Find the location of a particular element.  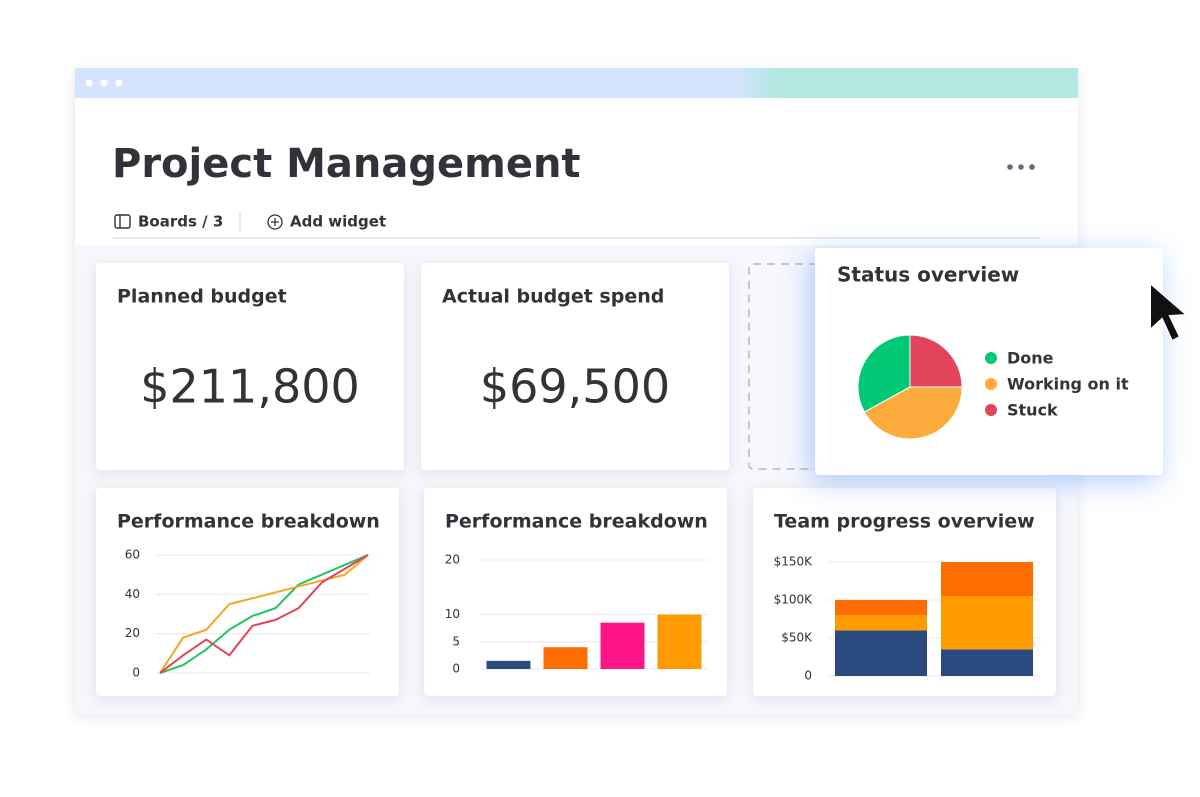

kpi-title: Planned budget is located at coordinates (202, 297).